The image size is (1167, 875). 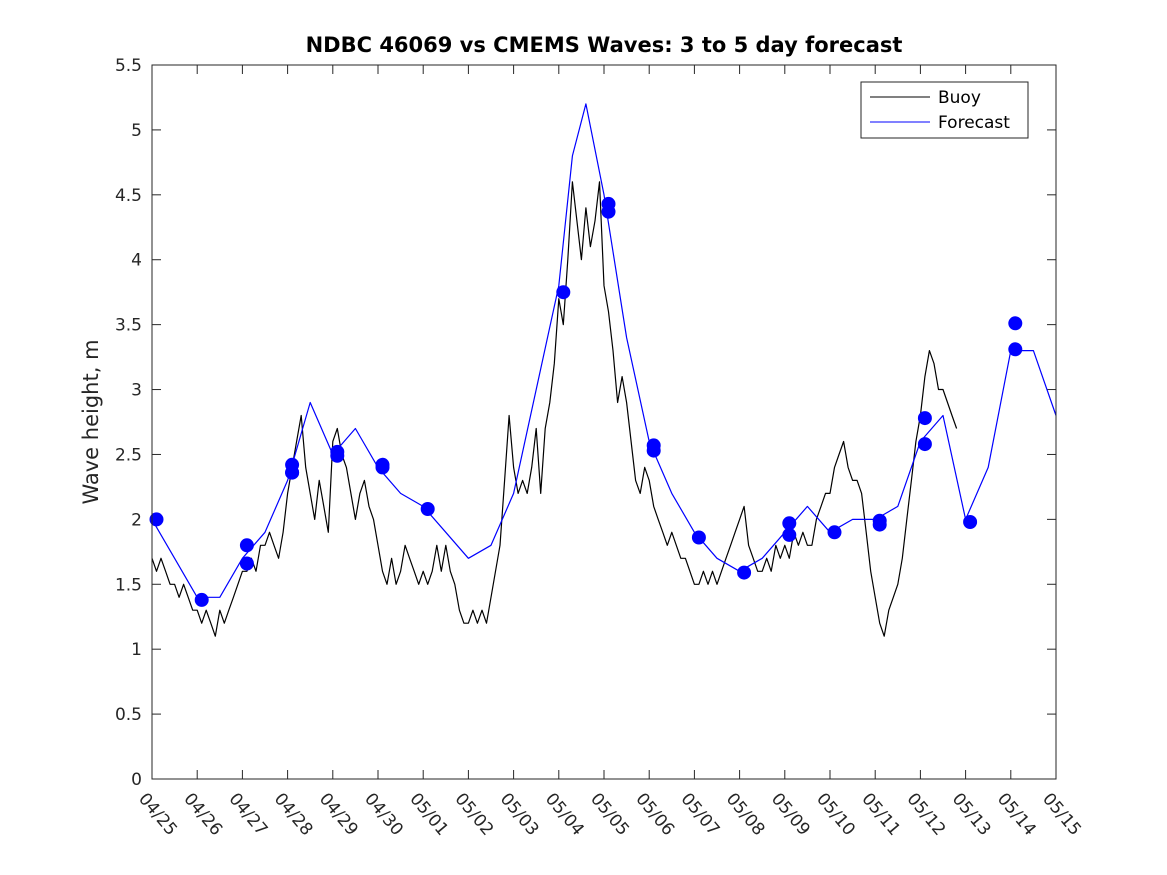 I want to click on y-tick-label: 0.5, so click(x=128, y=715).